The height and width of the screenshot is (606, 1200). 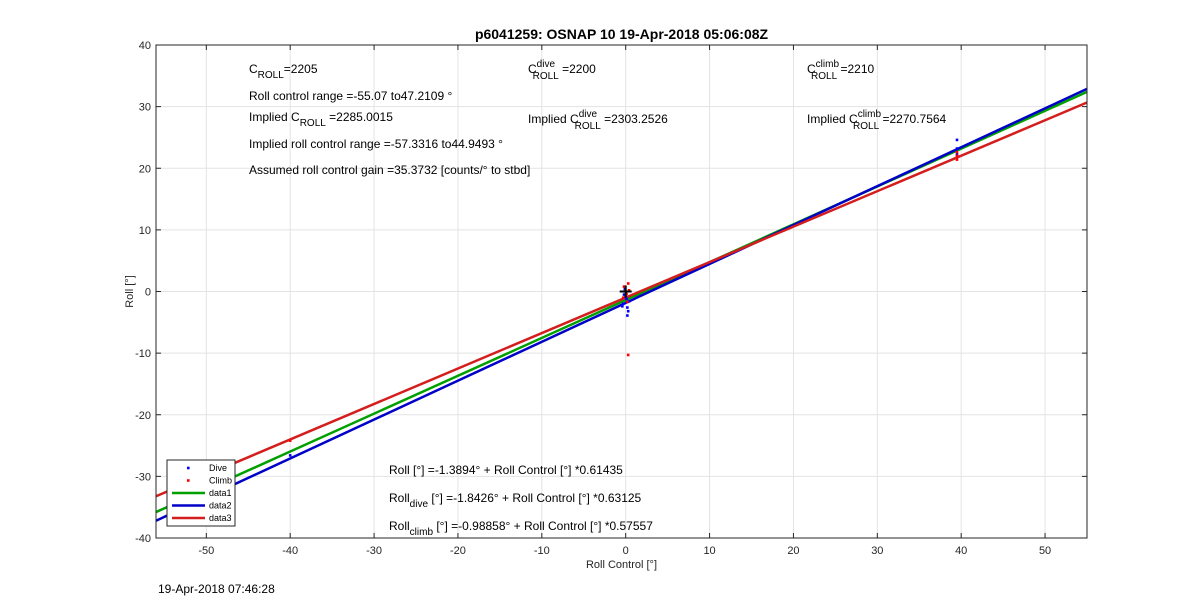 I want to click on x-tick-label: 20, so click(x=793, y=551).